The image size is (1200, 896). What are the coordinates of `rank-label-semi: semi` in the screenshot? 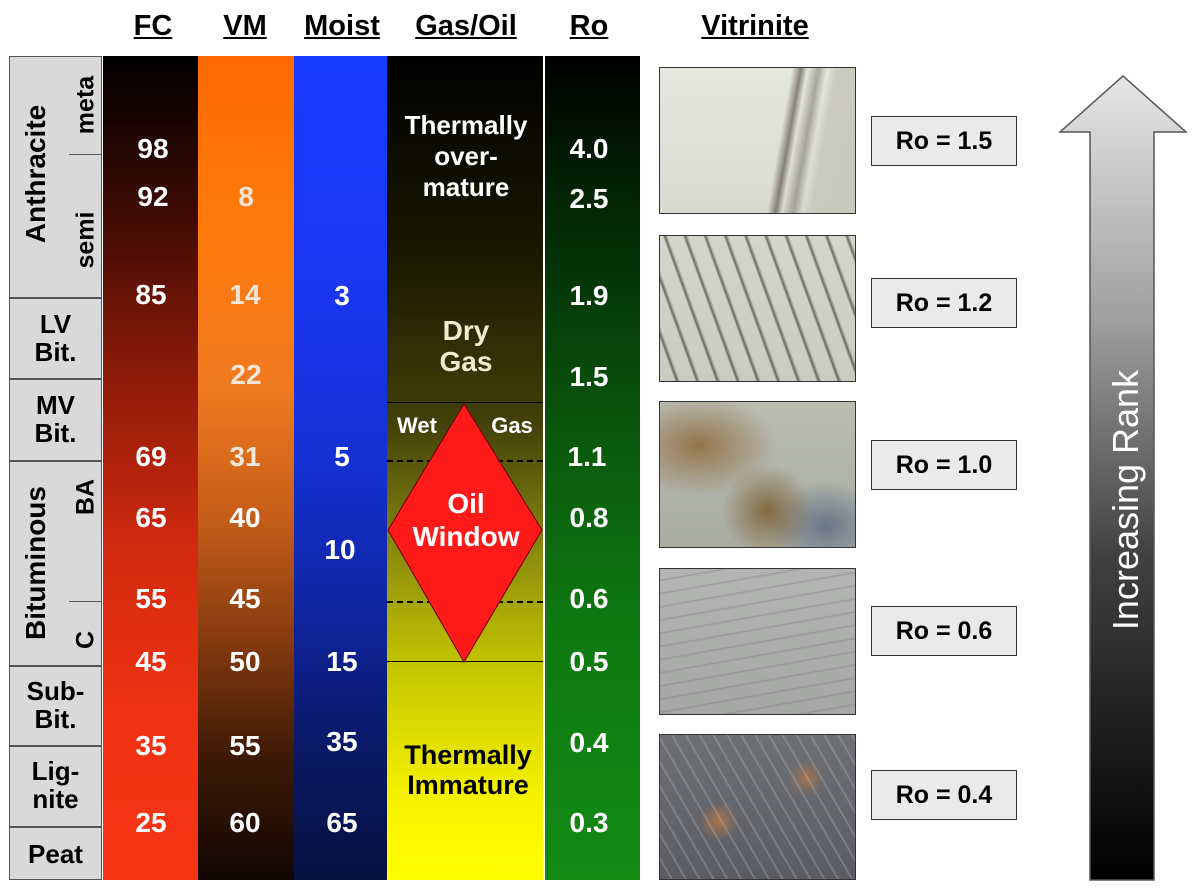 It's located at (85, 240).